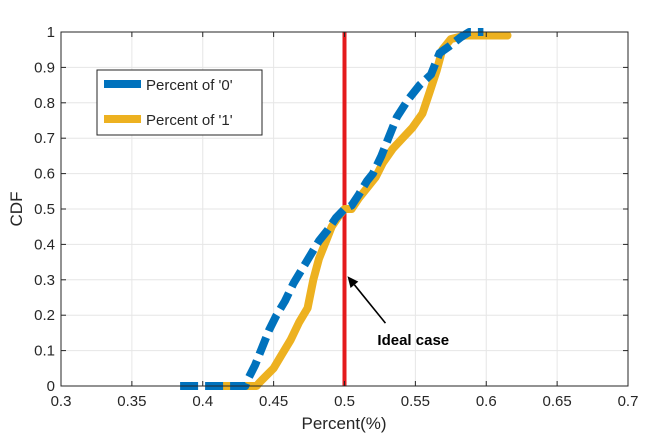 This screenshot has height=441, width=664. Describe the element at coordinates (202, 401) in the screenshot. I see `x-tick-label: 0.4` at that location.